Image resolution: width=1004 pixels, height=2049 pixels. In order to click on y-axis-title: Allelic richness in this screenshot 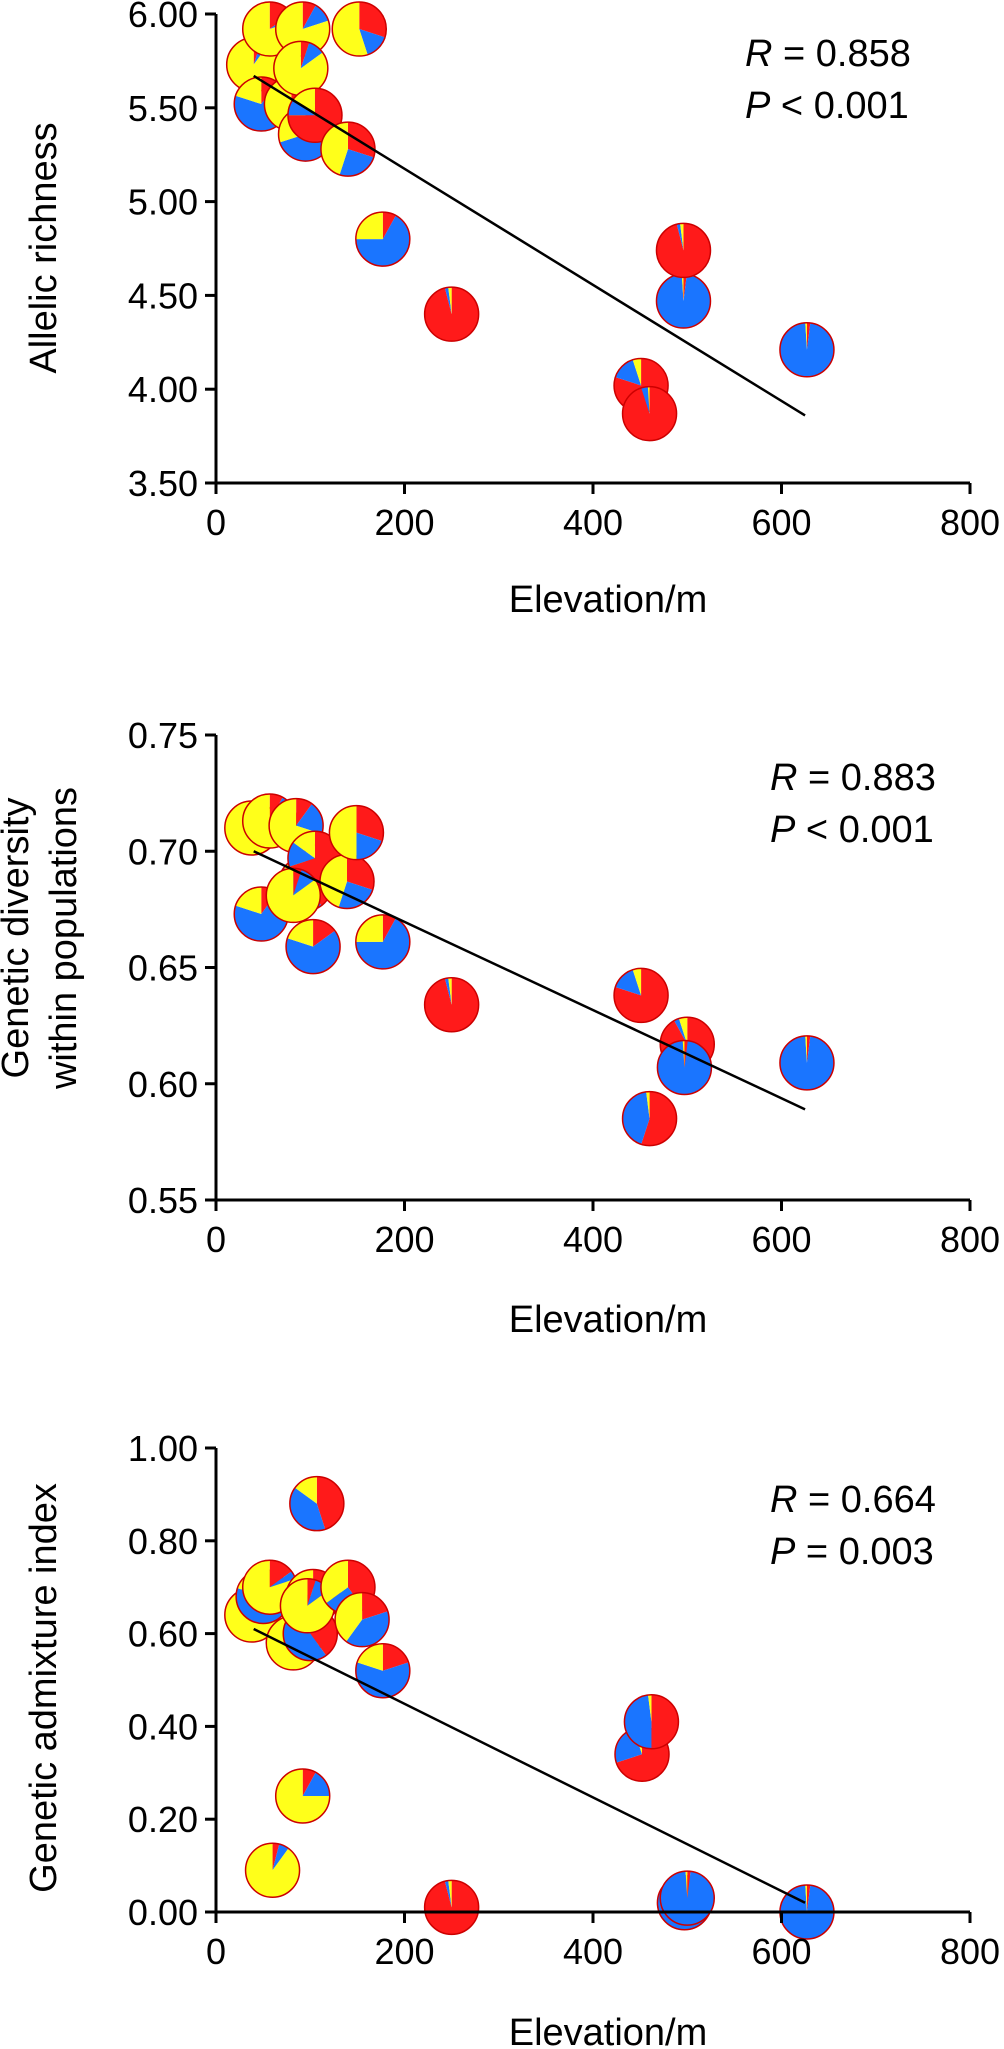, I will do `click(44, 247)`.